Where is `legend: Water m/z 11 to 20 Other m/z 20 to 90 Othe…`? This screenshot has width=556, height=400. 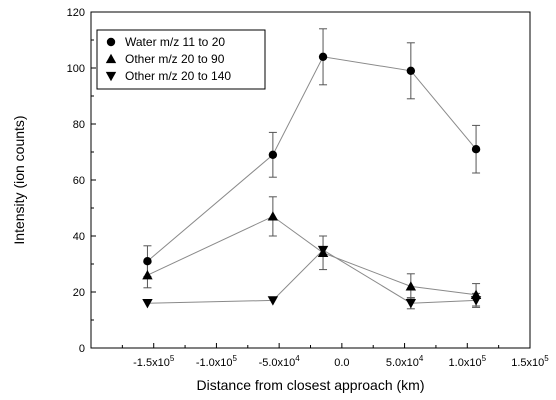
legend: Water m/z 11 to 20 Other m/z 20 to 90 Othe… is located at coordinates (181, 59).